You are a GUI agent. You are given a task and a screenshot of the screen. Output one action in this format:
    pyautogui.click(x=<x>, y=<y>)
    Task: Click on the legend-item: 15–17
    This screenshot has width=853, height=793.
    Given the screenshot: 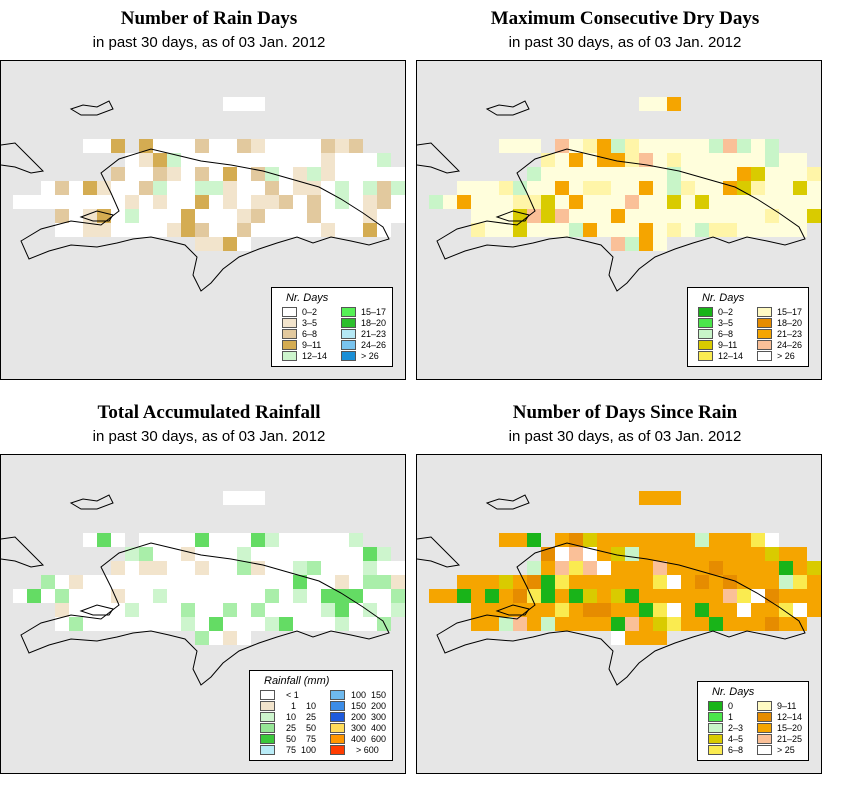 What is the action you would take?
    pyautogui.click(x=363, y=312)
    